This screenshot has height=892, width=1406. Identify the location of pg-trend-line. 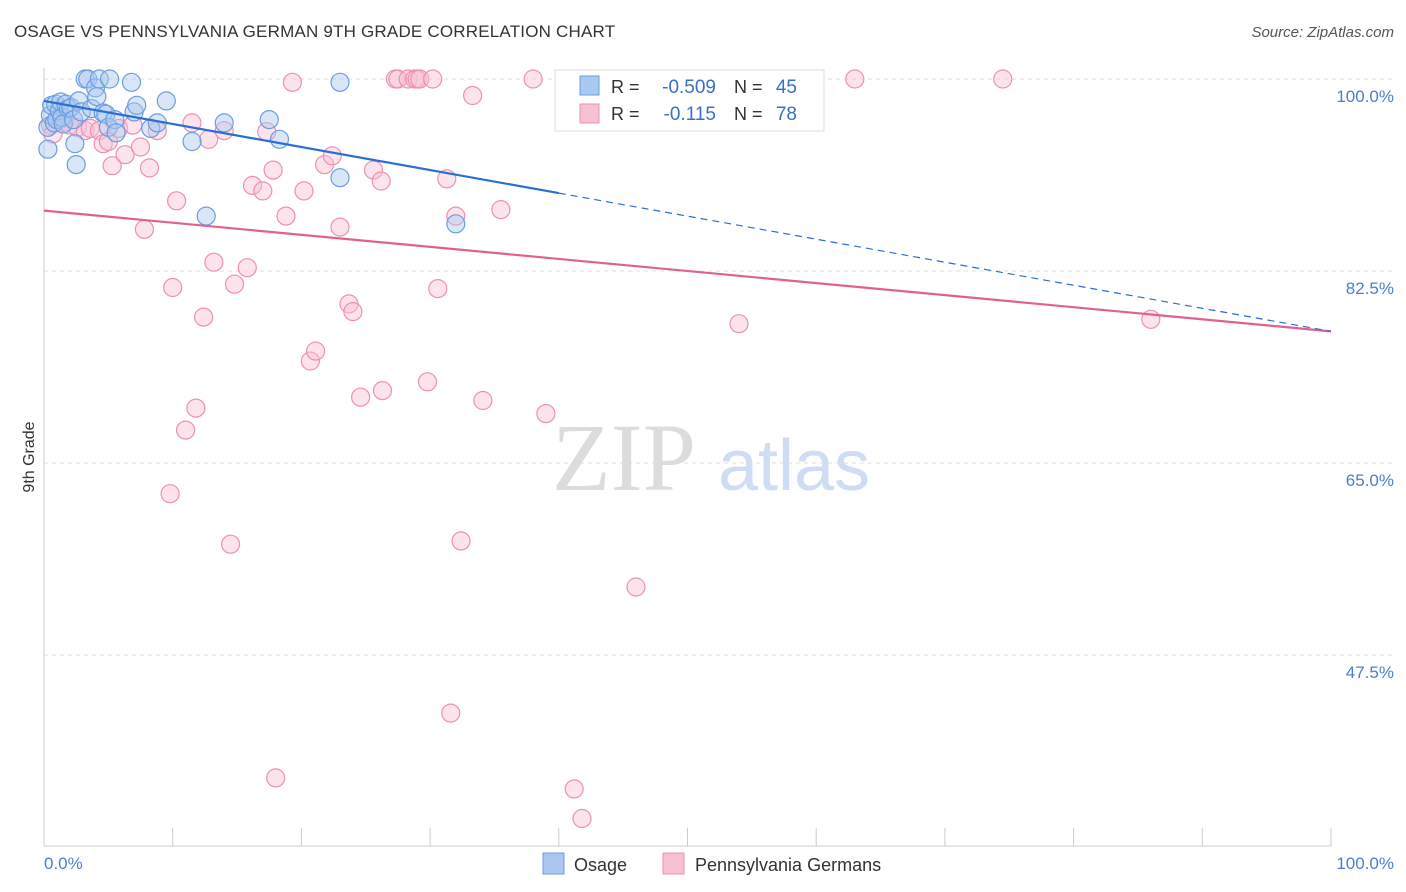
(687, 271).